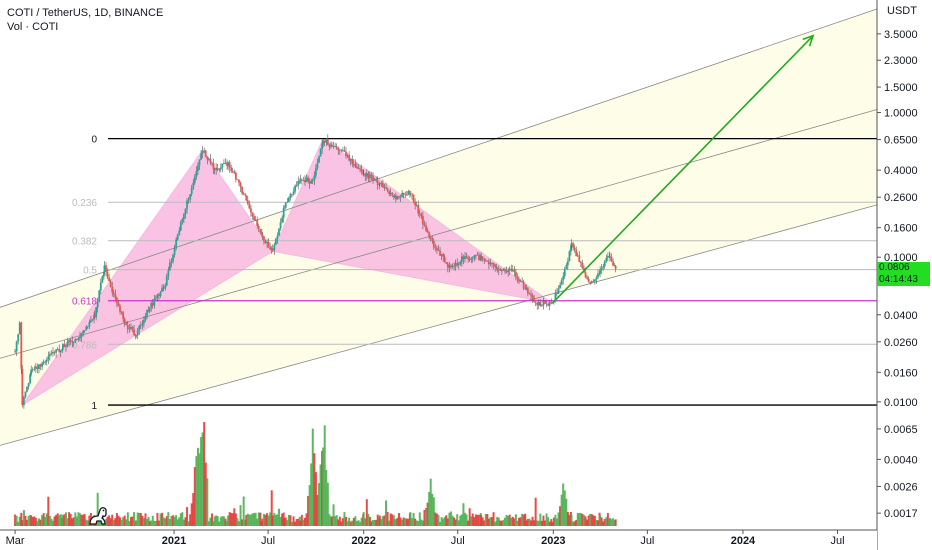 Image resolution: width=932 pixels, height=550 pixels. Describe the element at coordinates (903, 274) in the screenshot. I see `last-price-badge: 0.0806 04:14:43` at that location.